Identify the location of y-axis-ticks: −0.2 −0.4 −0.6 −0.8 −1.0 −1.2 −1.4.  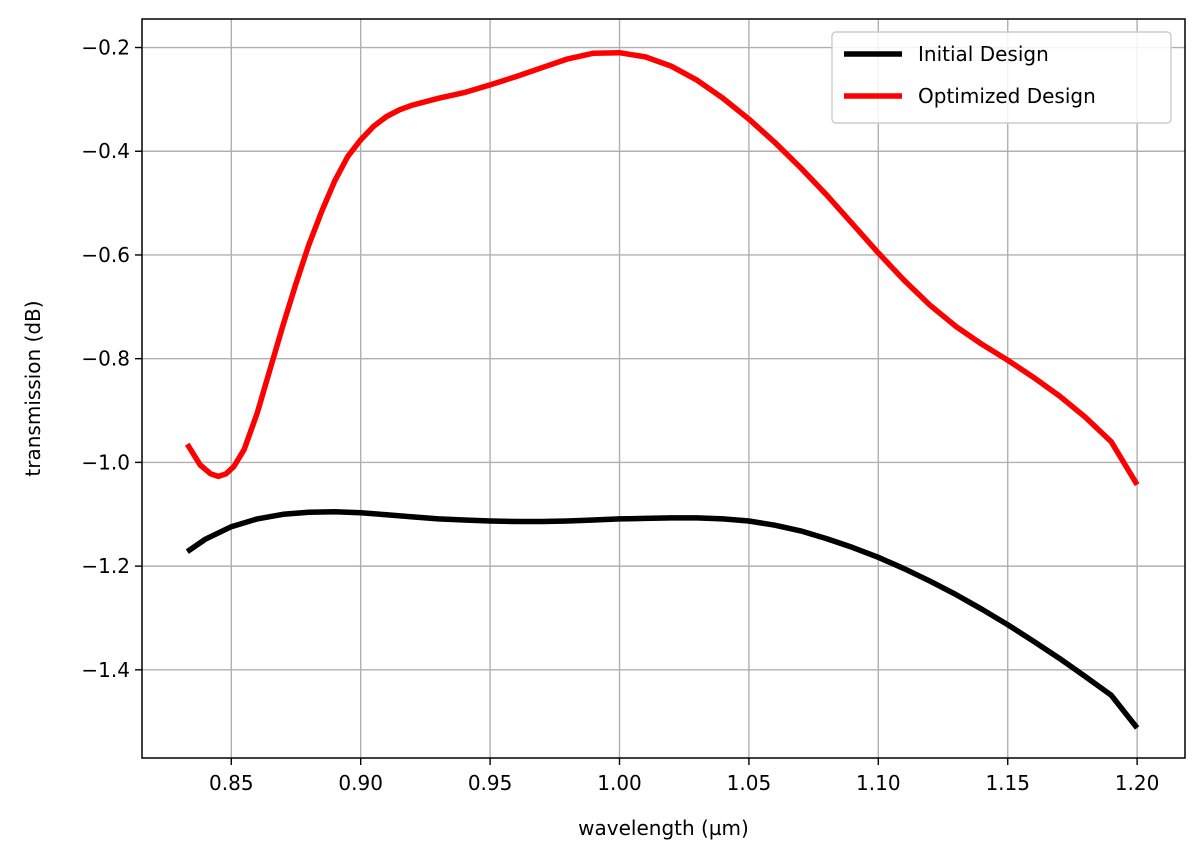
(111, 359).